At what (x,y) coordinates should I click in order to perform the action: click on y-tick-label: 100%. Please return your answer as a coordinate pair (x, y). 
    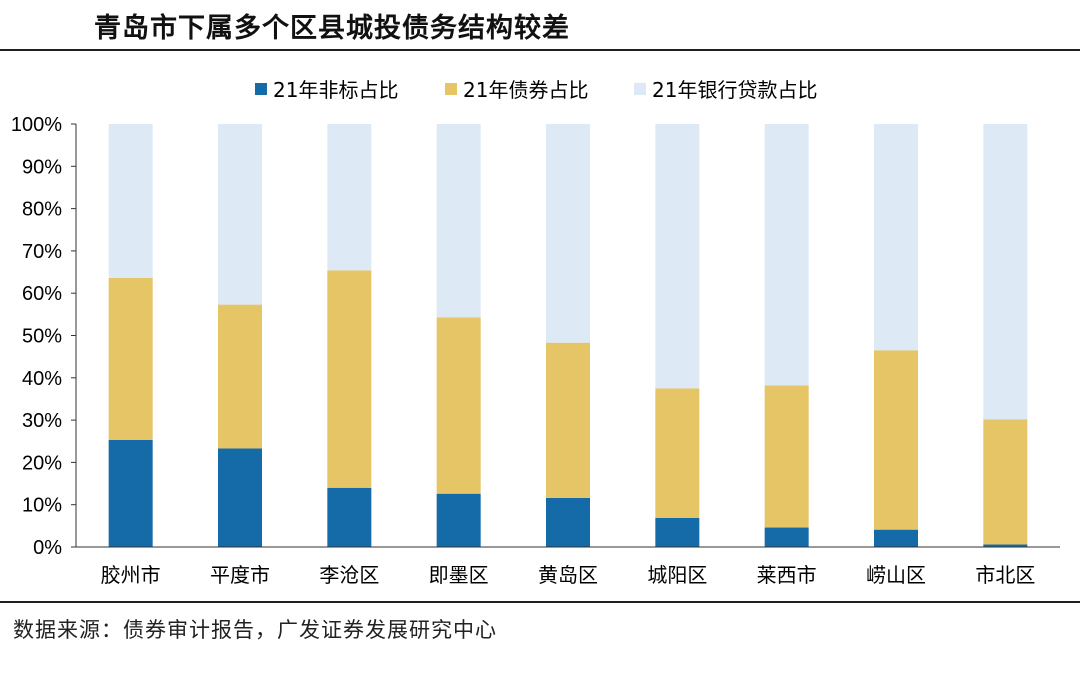
    Looking at the image, I should click on (36, 125).